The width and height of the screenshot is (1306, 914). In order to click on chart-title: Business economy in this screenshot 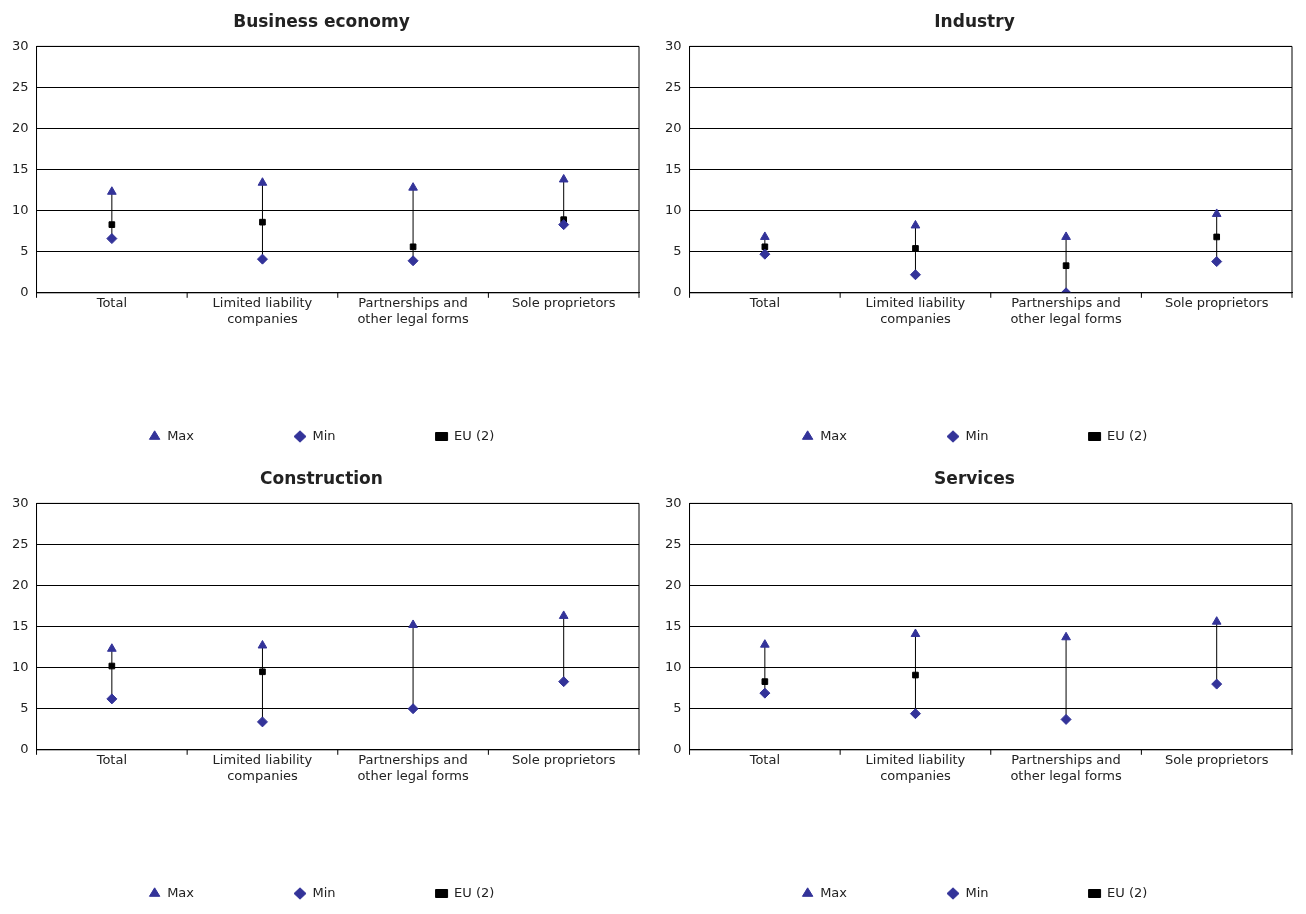, I will do `click(321, 20)`.